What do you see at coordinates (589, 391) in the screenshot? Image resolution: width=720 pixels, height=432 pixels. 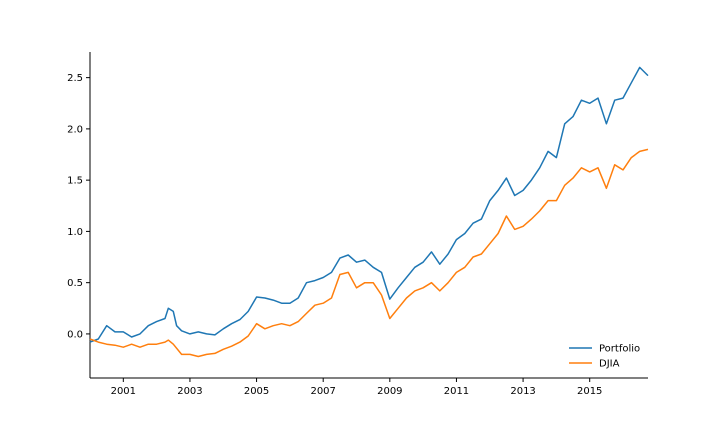 I see `x-tick-label: 2015` at bounding box center [589, 391].